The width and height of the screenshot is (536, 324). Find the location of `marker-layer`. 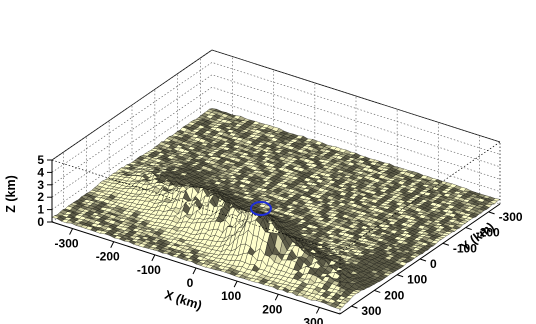

marker-layer is located at coordinates (260, 209).